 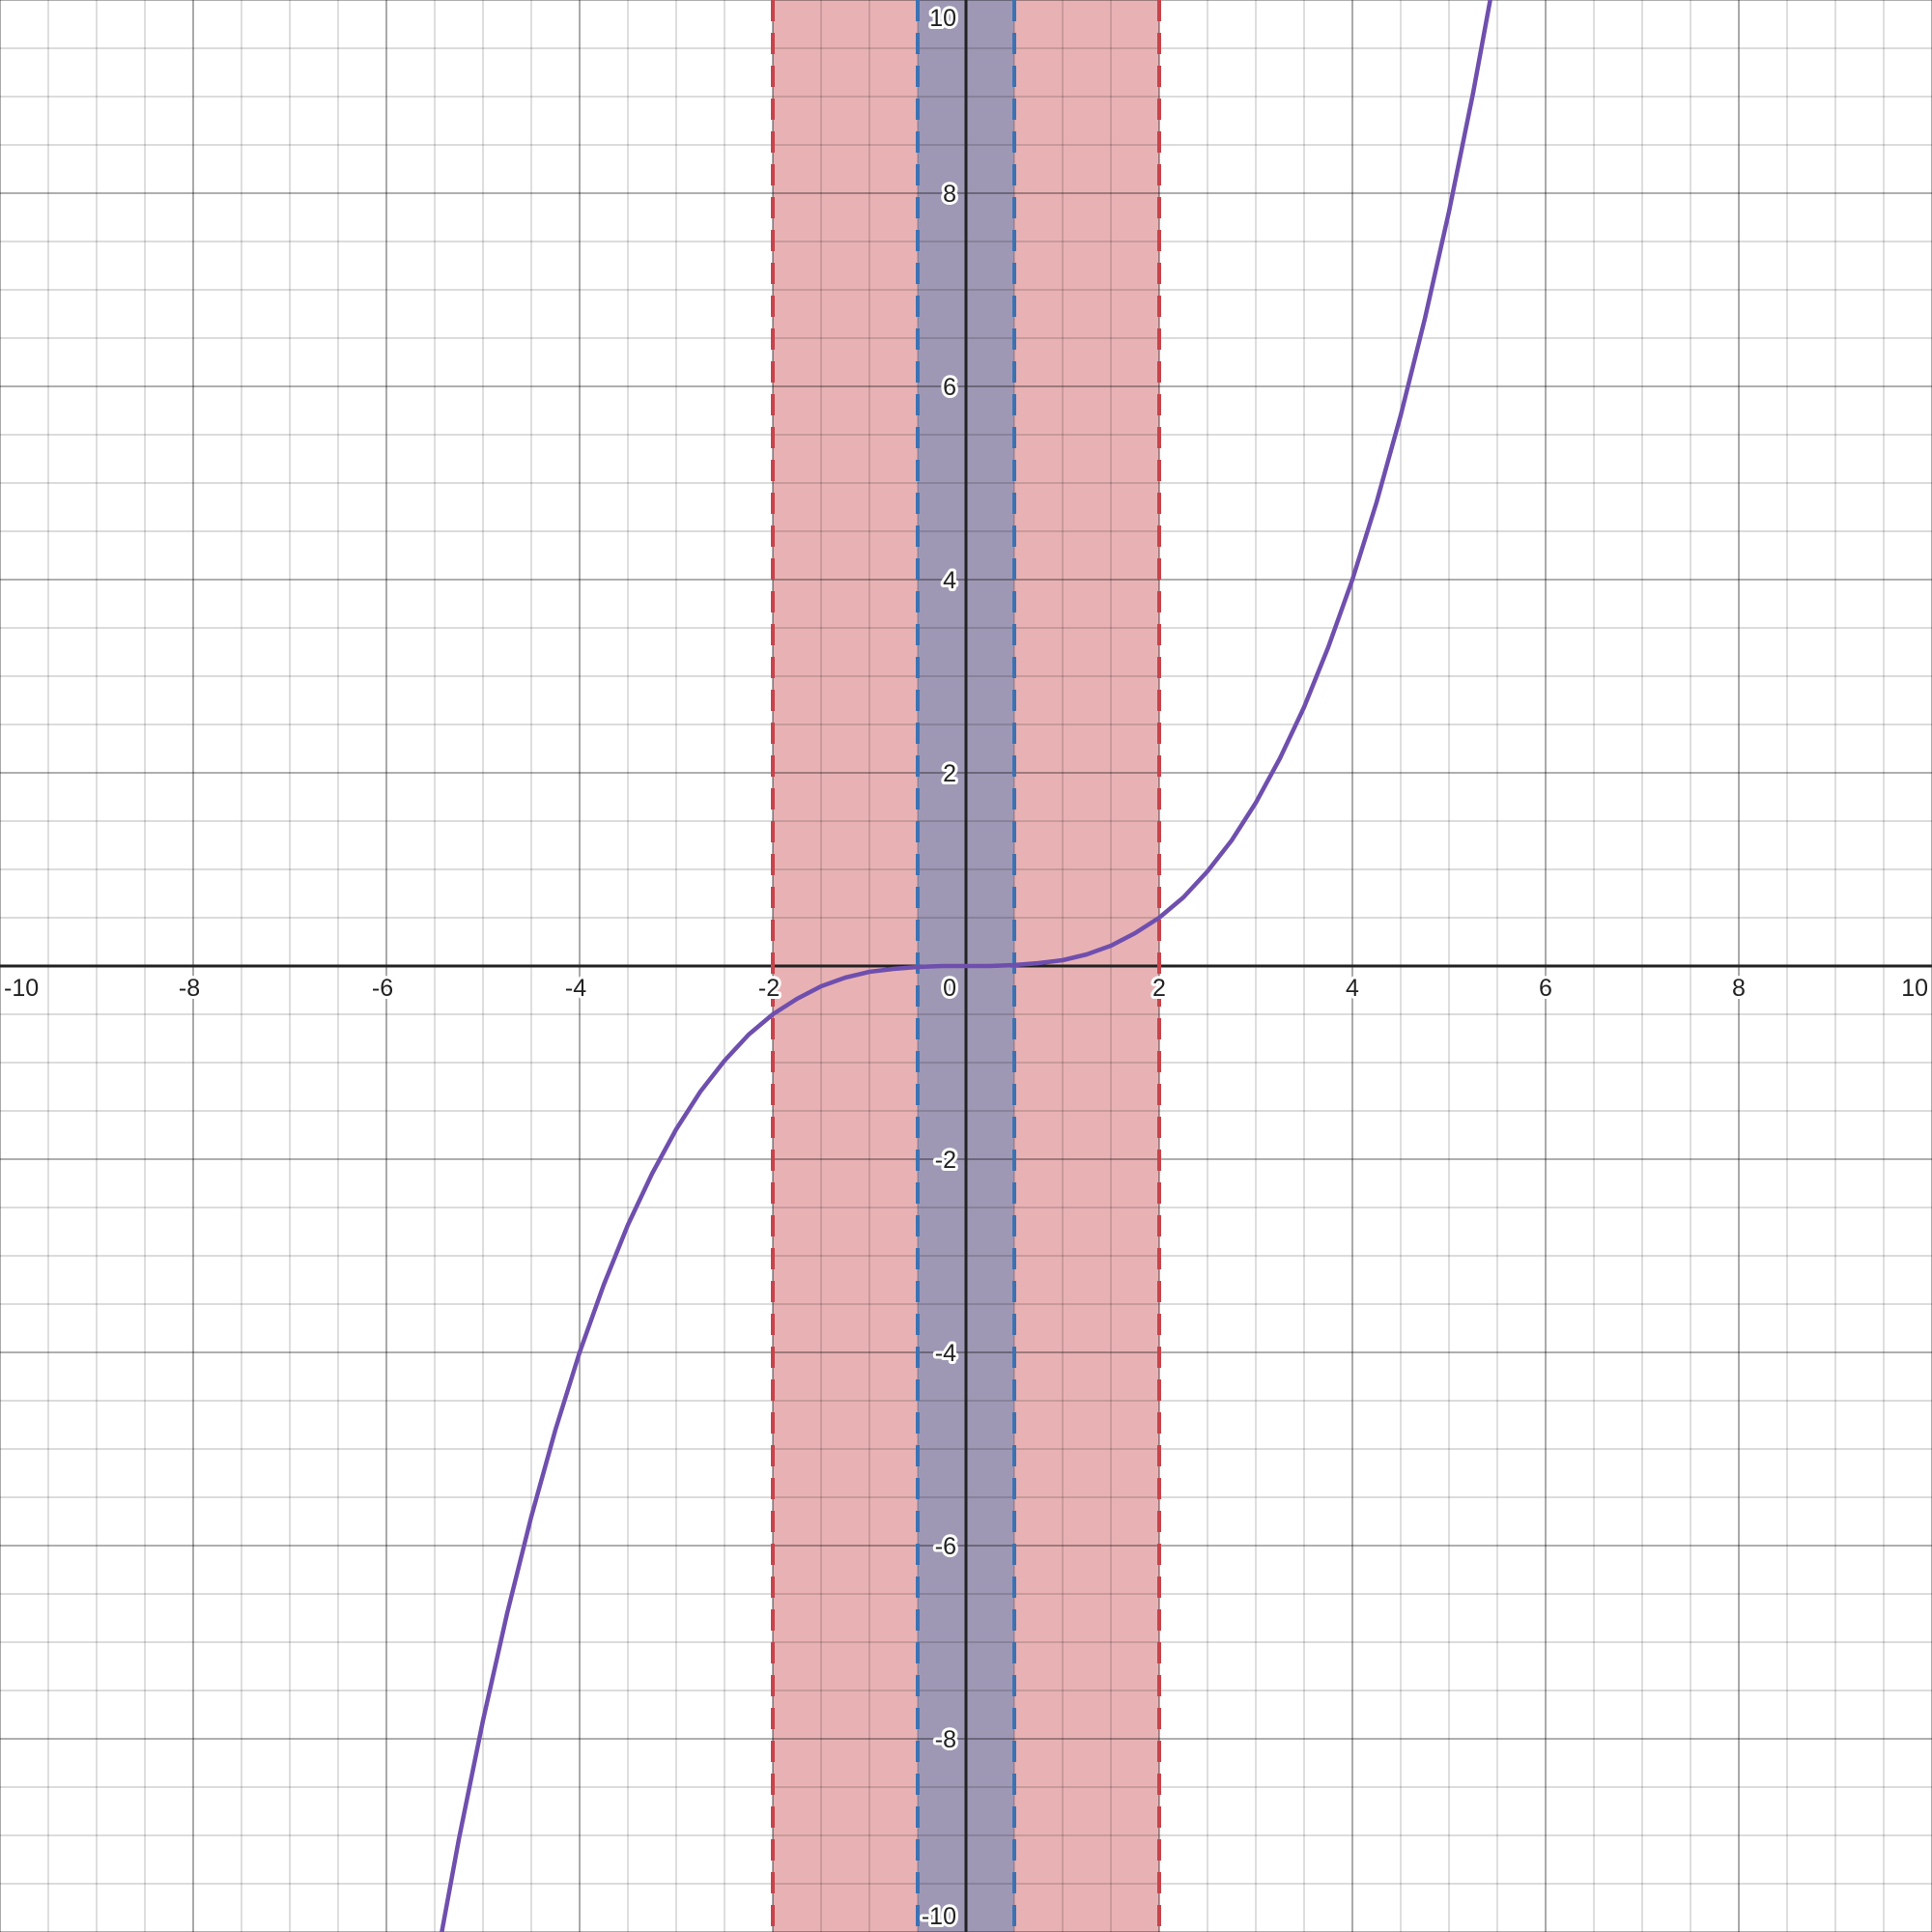 I want to click on x-tick-label: 2, so click(x=1159, y=988).